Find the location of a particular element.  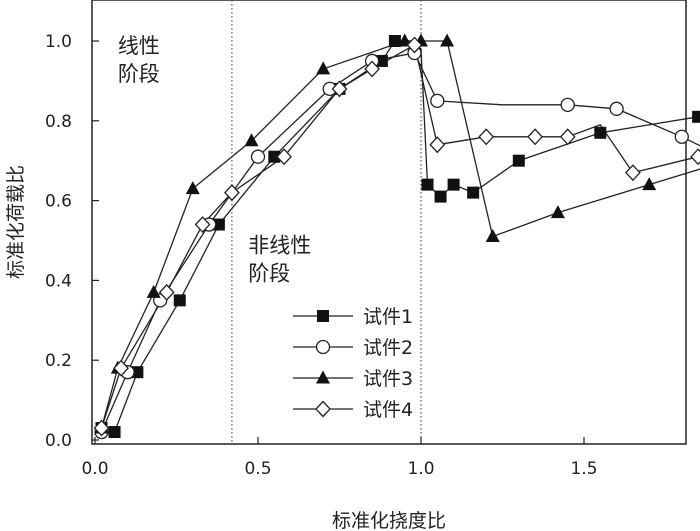

legend: 试件1 试件2 试件3 试件4 is located at coordinates (353, 363).